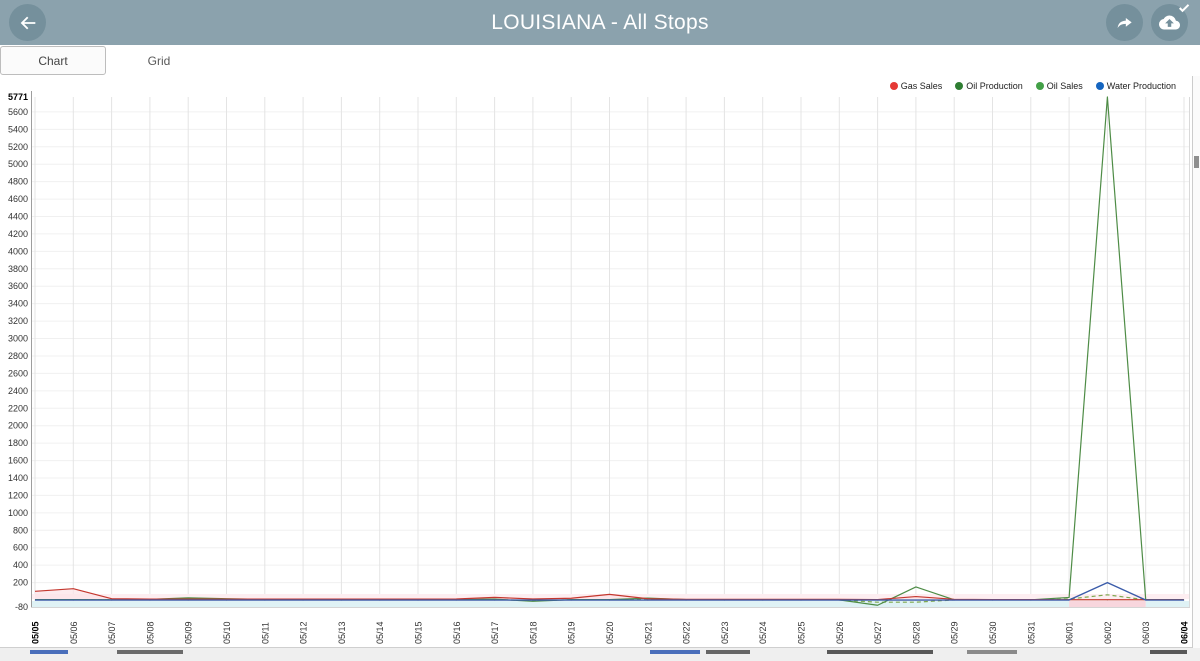 Image resolution: width=1200 pixels, height=661 pixels. What do you see at coordinates (1141, 86) in the screenshot?
I see `legend-label: Water Production` at bounding box center [1141, 86].